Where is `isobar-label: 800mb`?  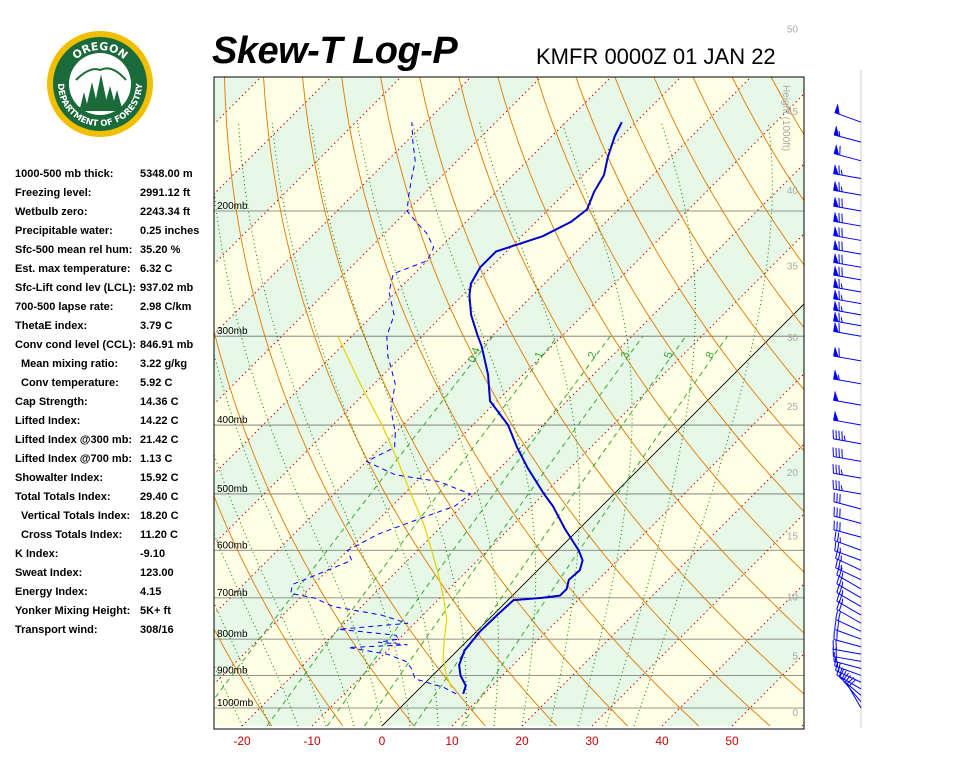
isobar-label: 800mb is located at coordinates (232, 634).